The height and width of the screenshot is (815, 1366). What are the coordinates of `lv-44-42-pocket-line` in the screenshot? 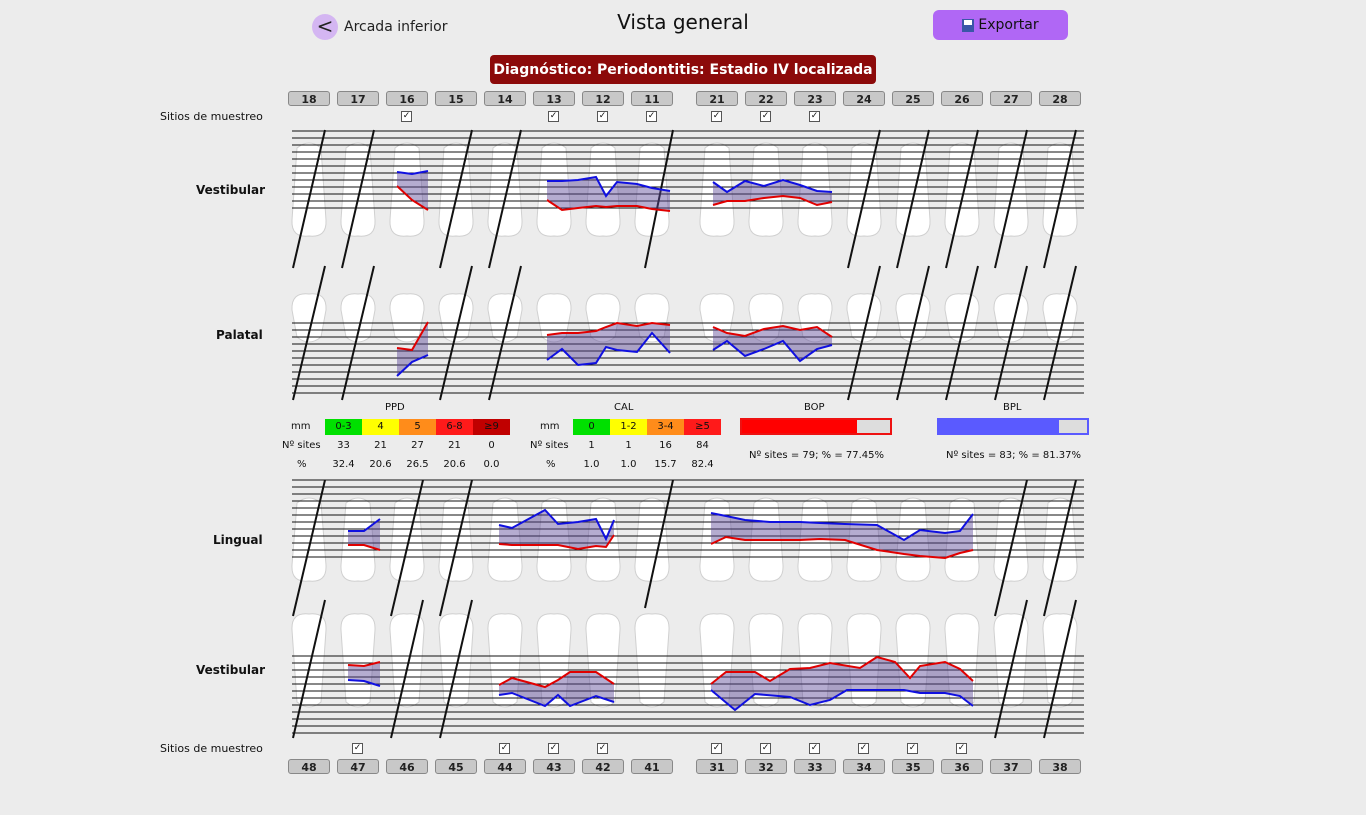 It's located at (556, 680).